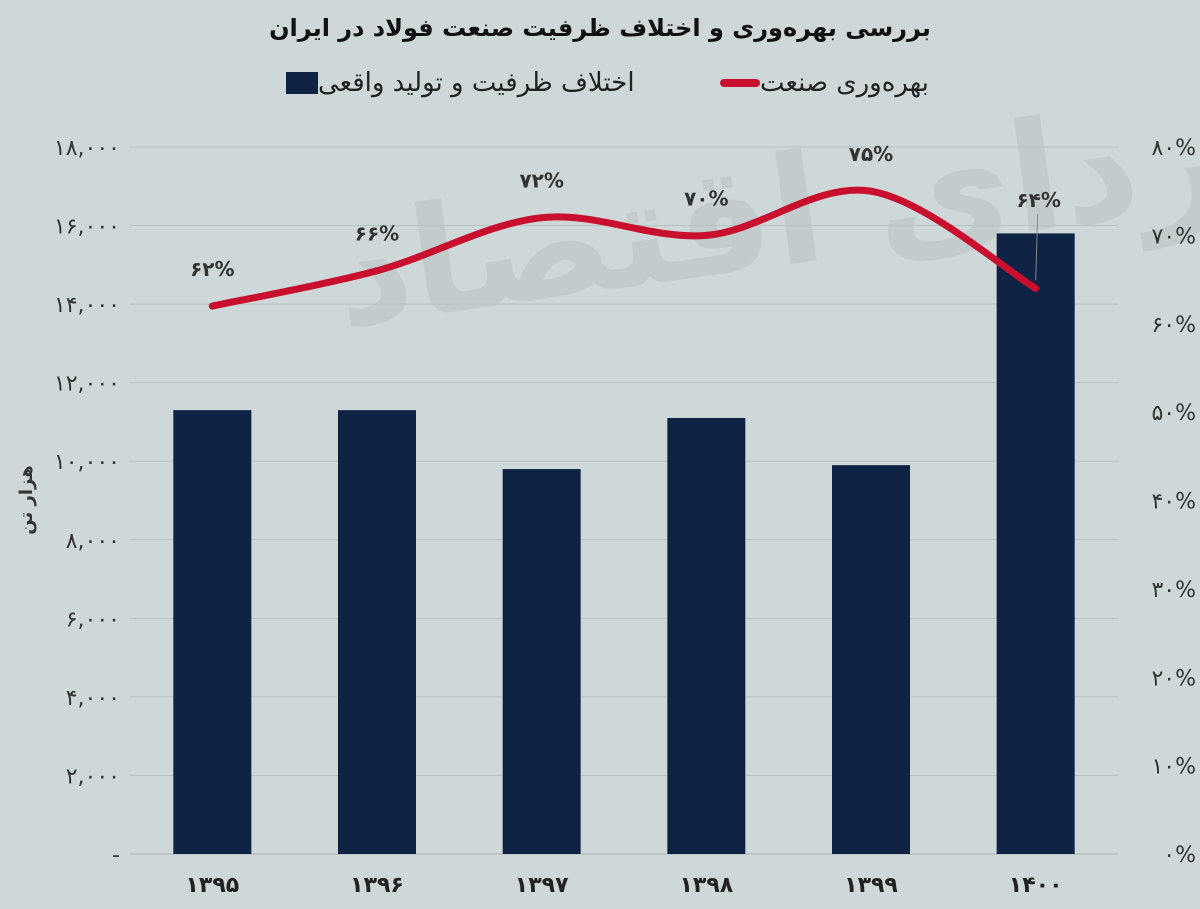 Image resolution: width=1200 pixels, height=909 pixels. Describe the element at coordinates (377, 234) in the screenshot. I see `data-label: ۶۶%` at that location.